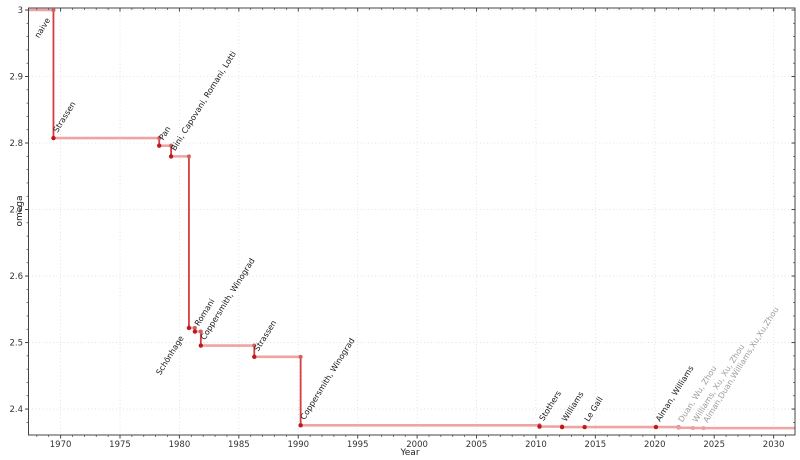 This screenshot has height=460, width=800. I want to click on x-tick-label: 1980, so click(180, 445).